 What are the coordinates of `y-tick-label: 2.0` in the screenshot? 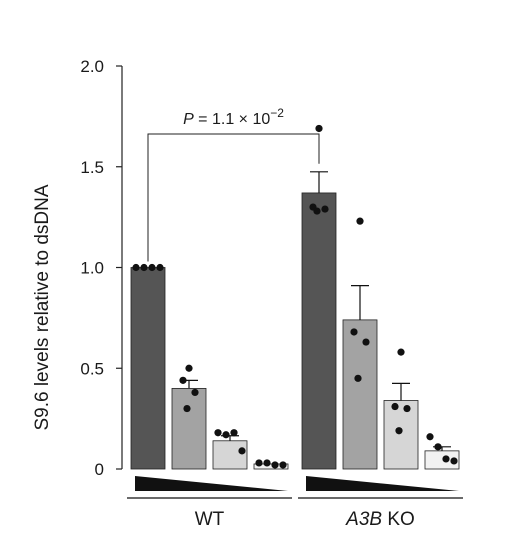 It's located at (92, 66).